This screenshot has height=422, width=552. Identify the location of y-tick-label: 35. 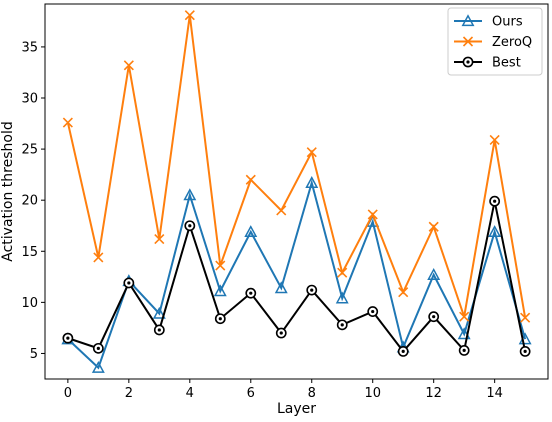
(29, 47).